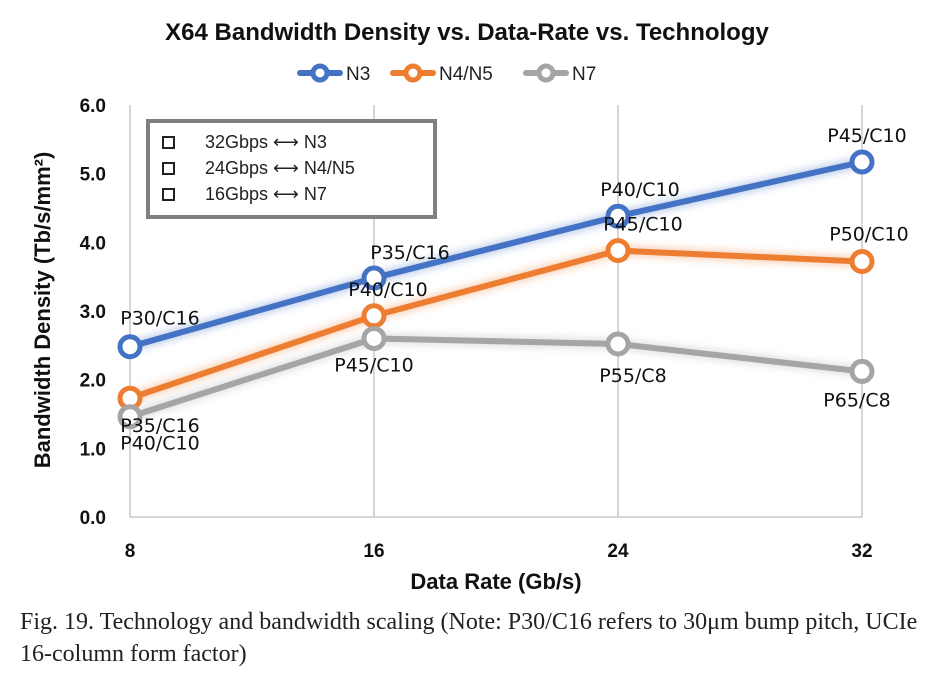  I want to click on data-label: P65/C8, so click(856, 400).